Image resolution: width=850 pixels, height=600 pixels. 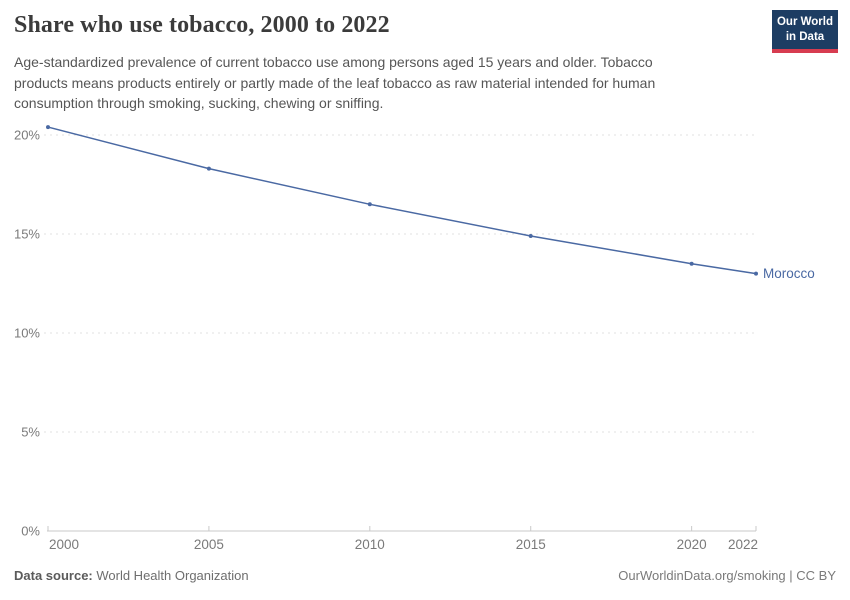 I want to click on x-tick-label: 2022, so click(x=743, y=544).